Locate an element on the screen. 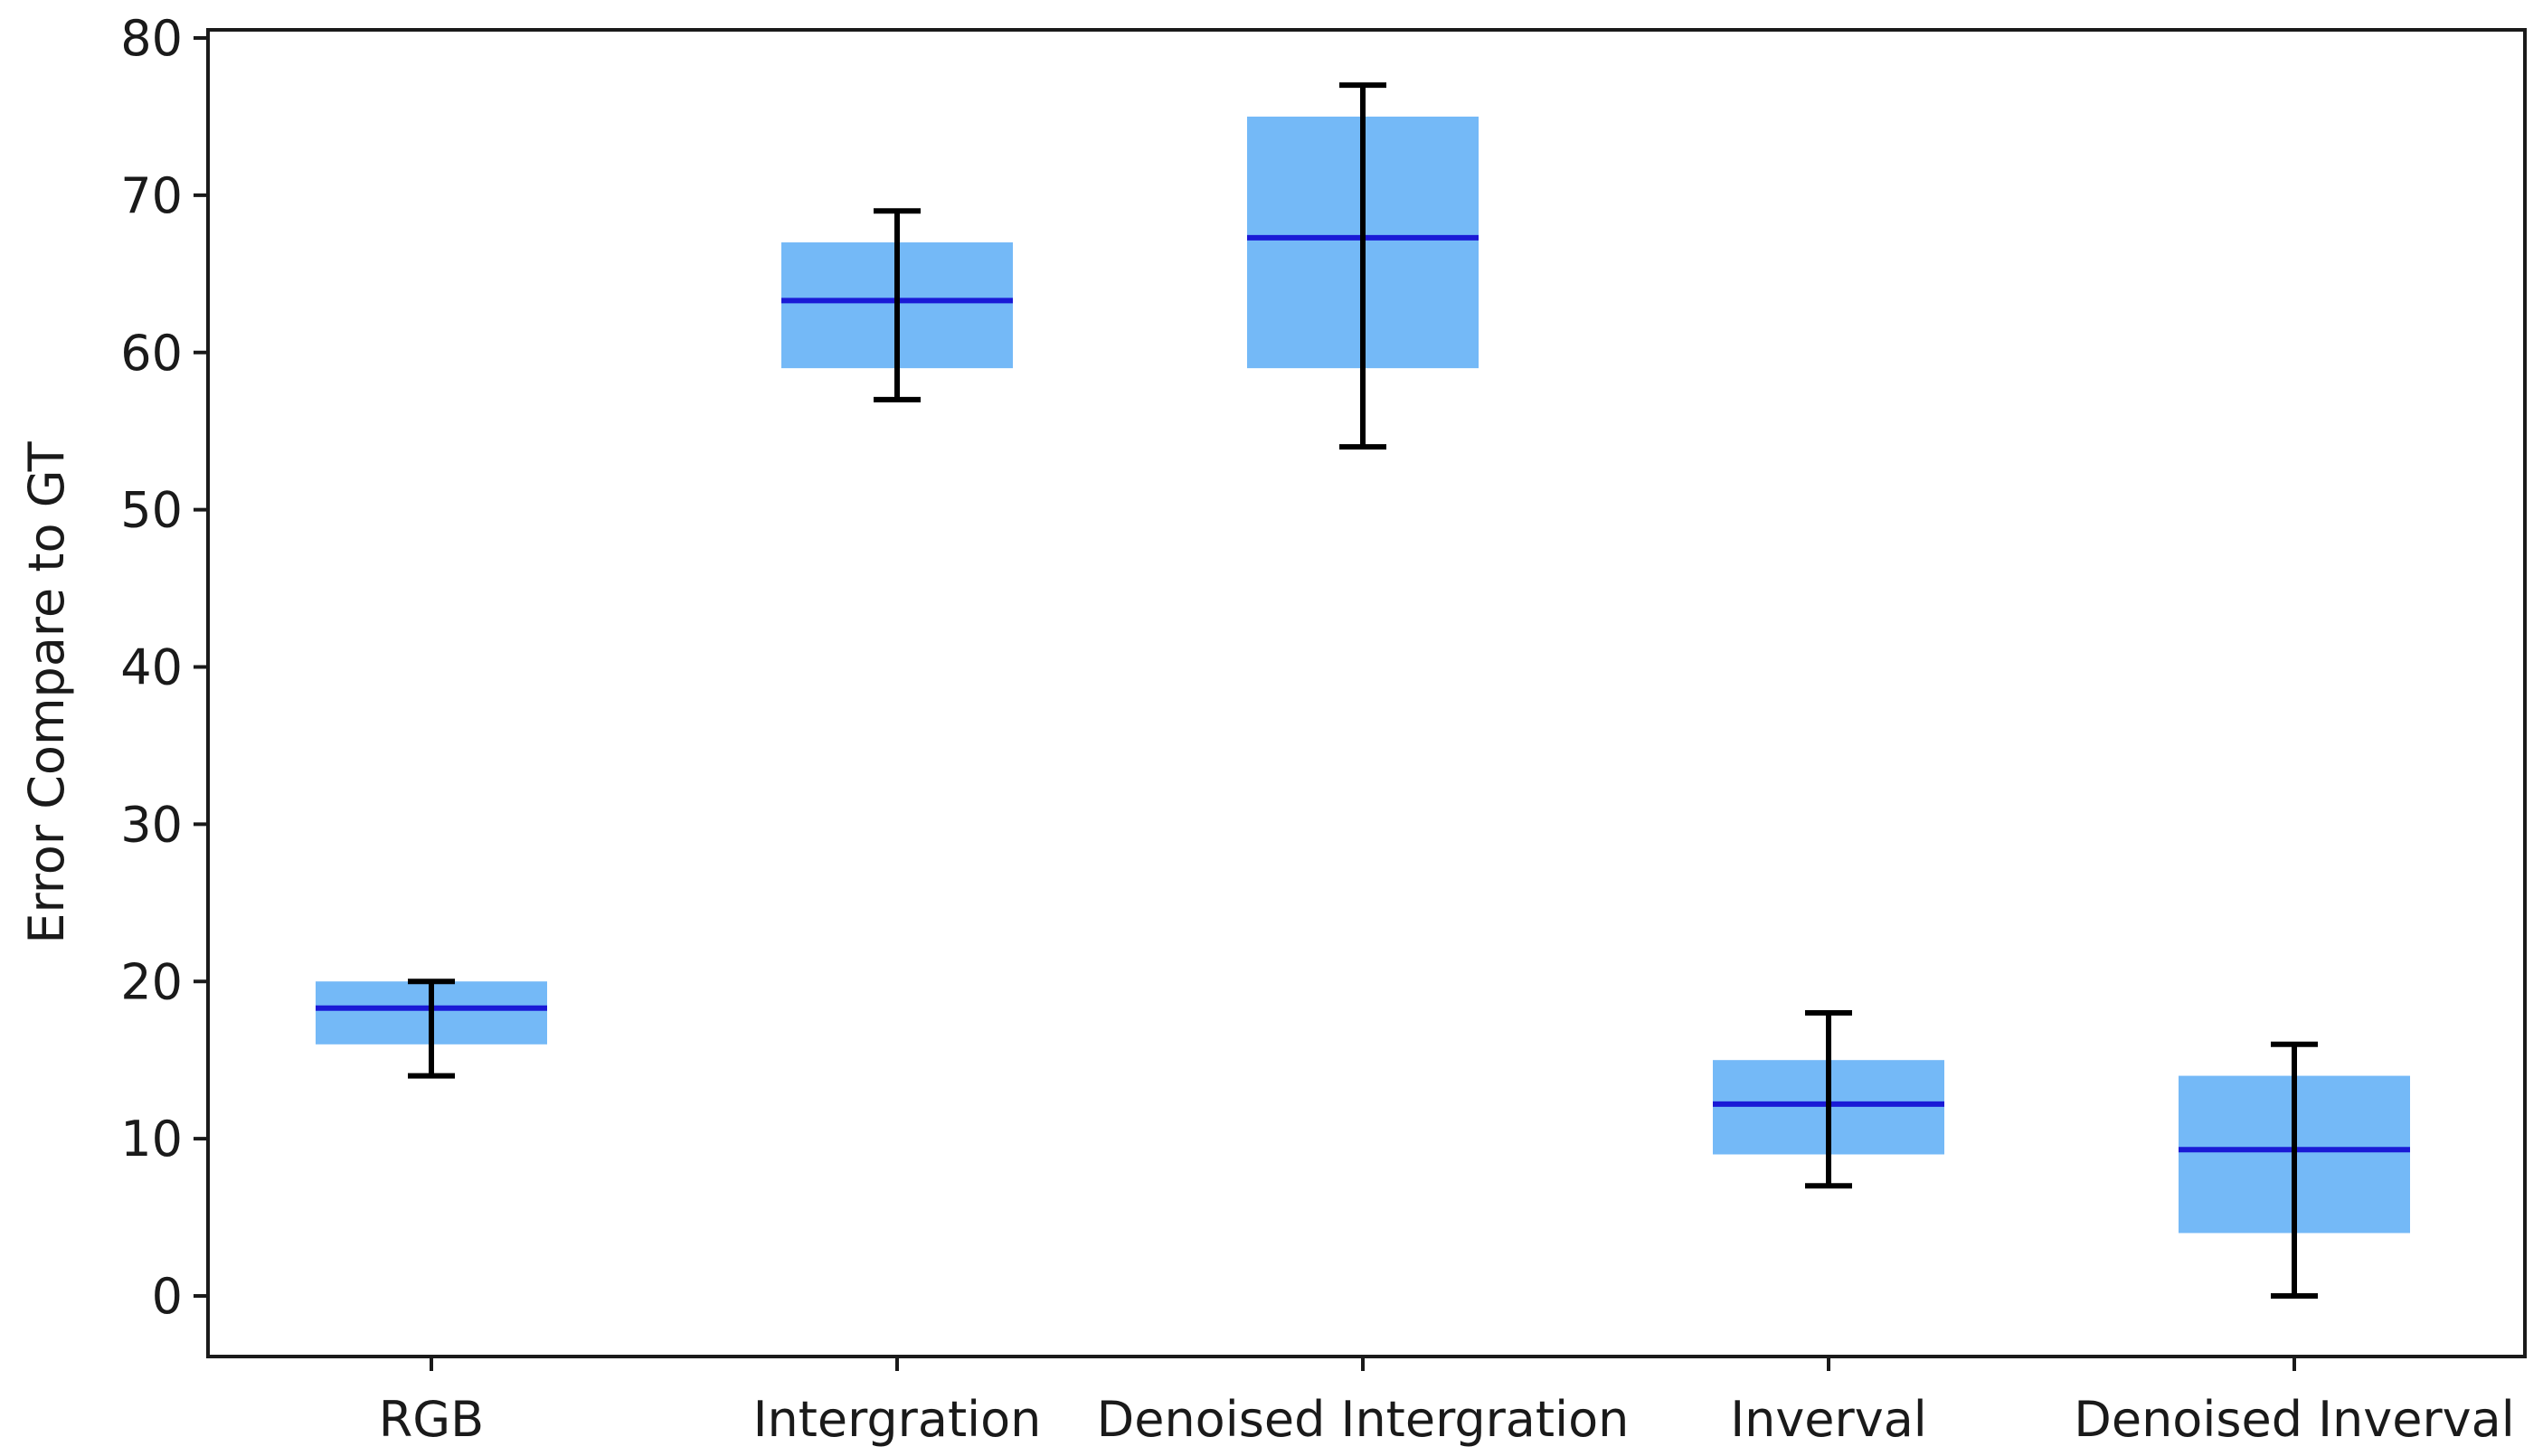 The width and height of the screenshot is (2543, 1456). y-tick-label: 10 is located at coordinates (151, 1139).